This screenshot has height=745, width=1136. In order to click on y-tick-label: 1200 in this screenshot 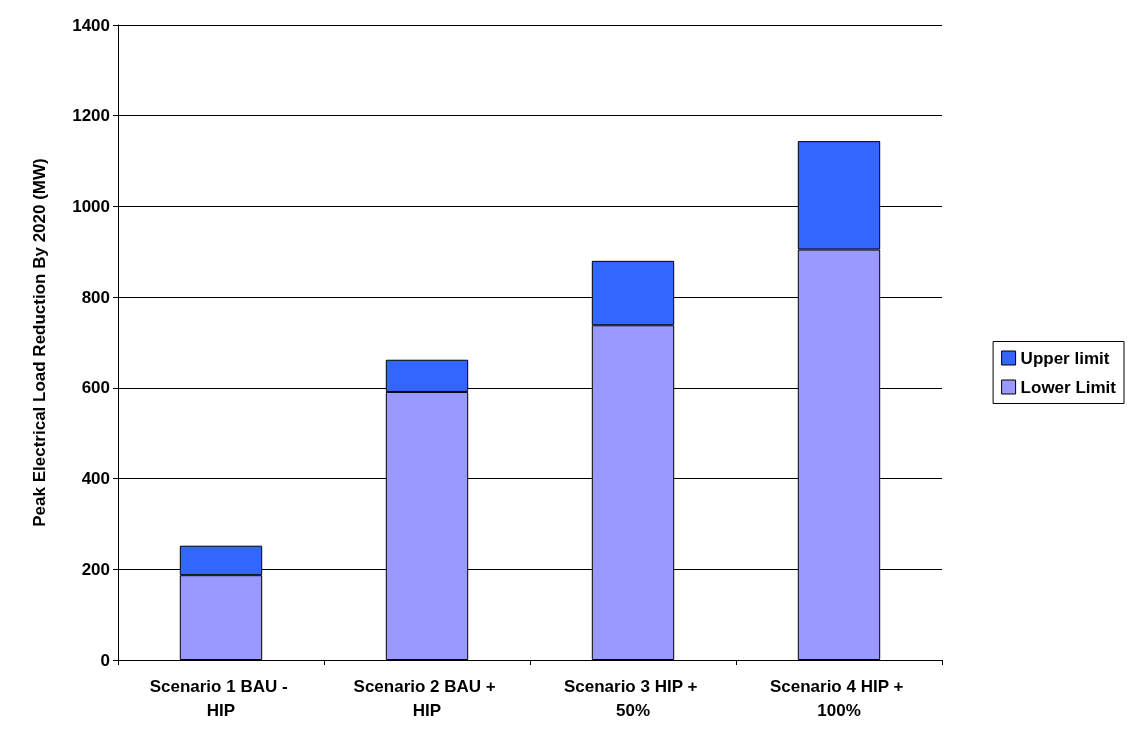, I will do `click(91, 116)`.